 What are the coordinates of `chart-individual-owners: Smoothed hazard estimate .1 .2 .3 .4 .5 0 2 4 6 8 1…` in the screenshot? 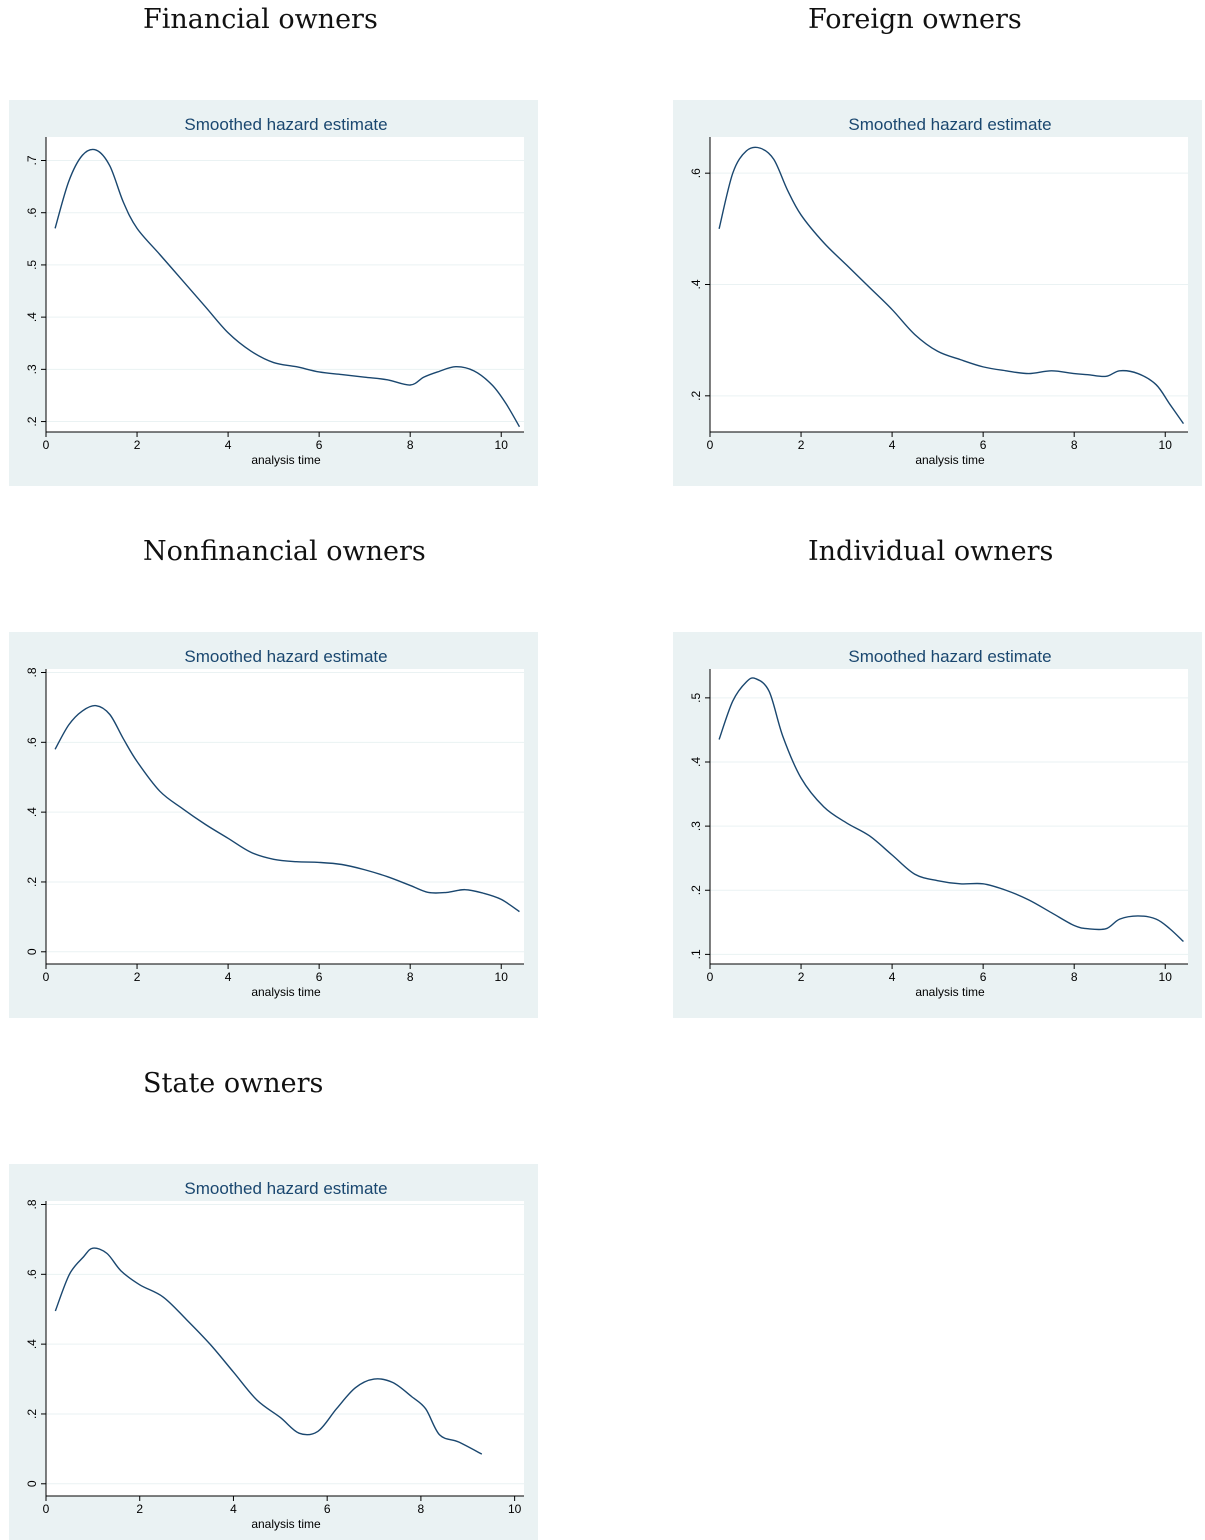 It's located at (937, 825).